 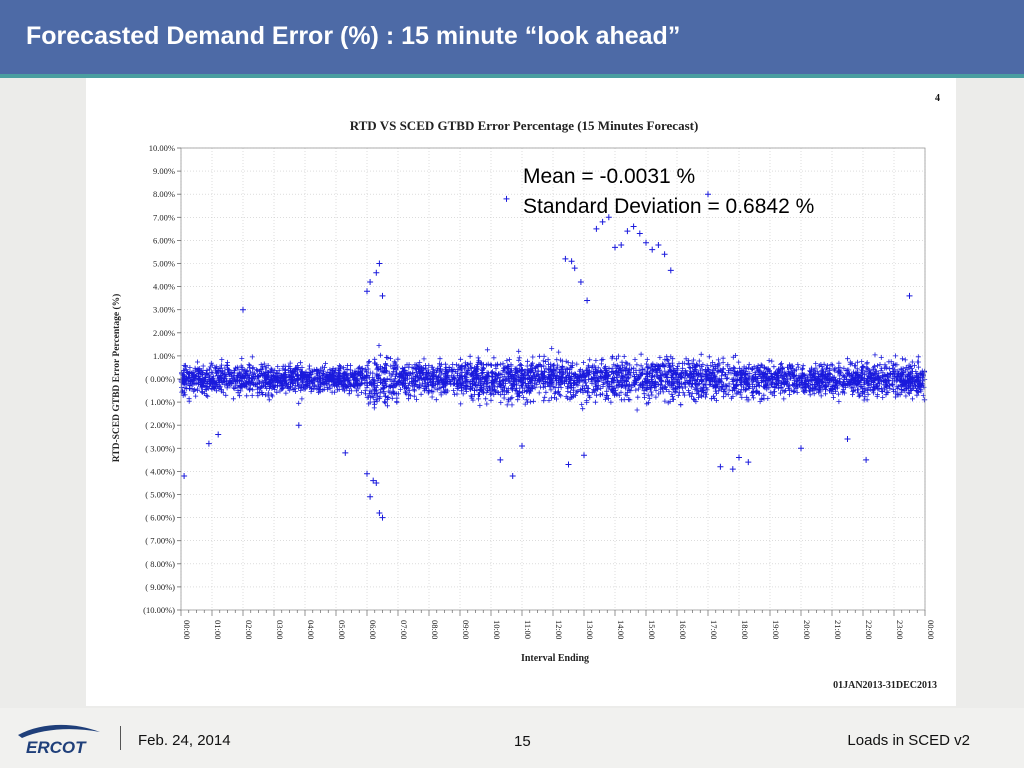 What do you see at coordinates (807, 629) in the screenshot?
I see `x-tick-label: 20:00` at bounding box center [807, 629].